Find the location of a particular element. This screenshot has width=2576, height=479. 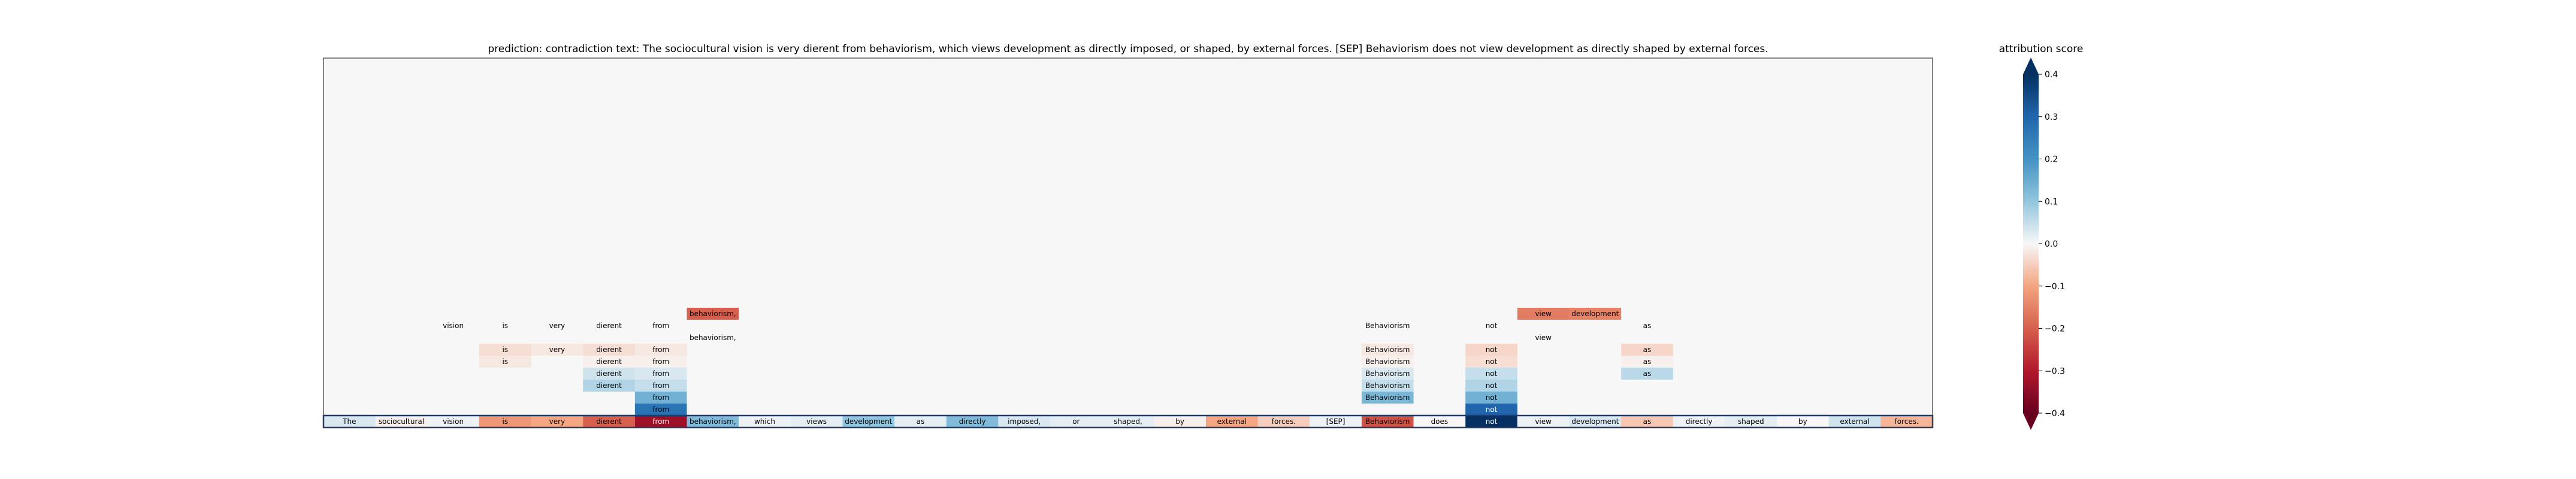

token-label: external is located at coordinates (1232, 421).